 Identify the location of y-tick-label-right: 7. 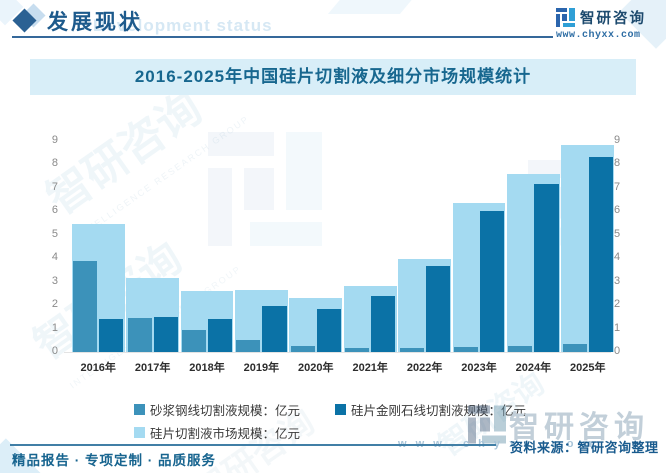
(617, 186).